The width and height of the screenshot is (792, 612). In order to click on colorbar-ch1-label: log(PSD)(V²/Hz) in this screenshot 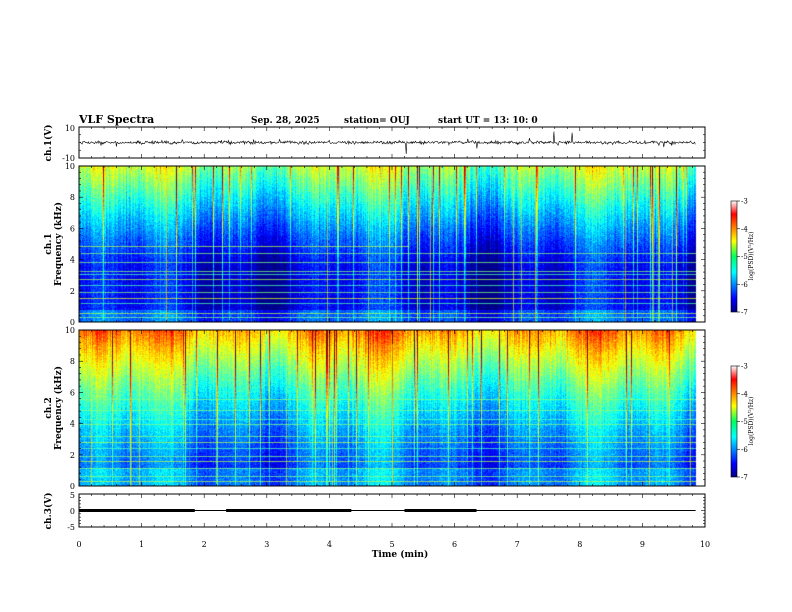, I will do `click(751, 256)`.